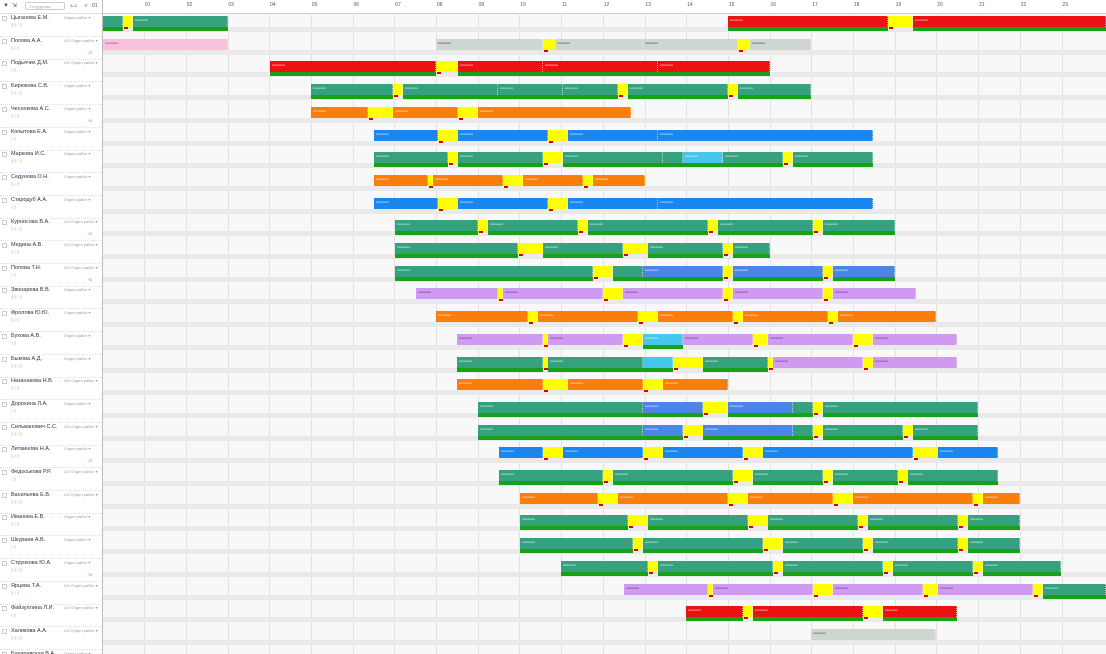  What do you see at coordinates (51, 616) in the screenshot?
I see `employee-row: Файзуллина Л.И. UO Отдел работ ▾` at bounding box center [51, 616].